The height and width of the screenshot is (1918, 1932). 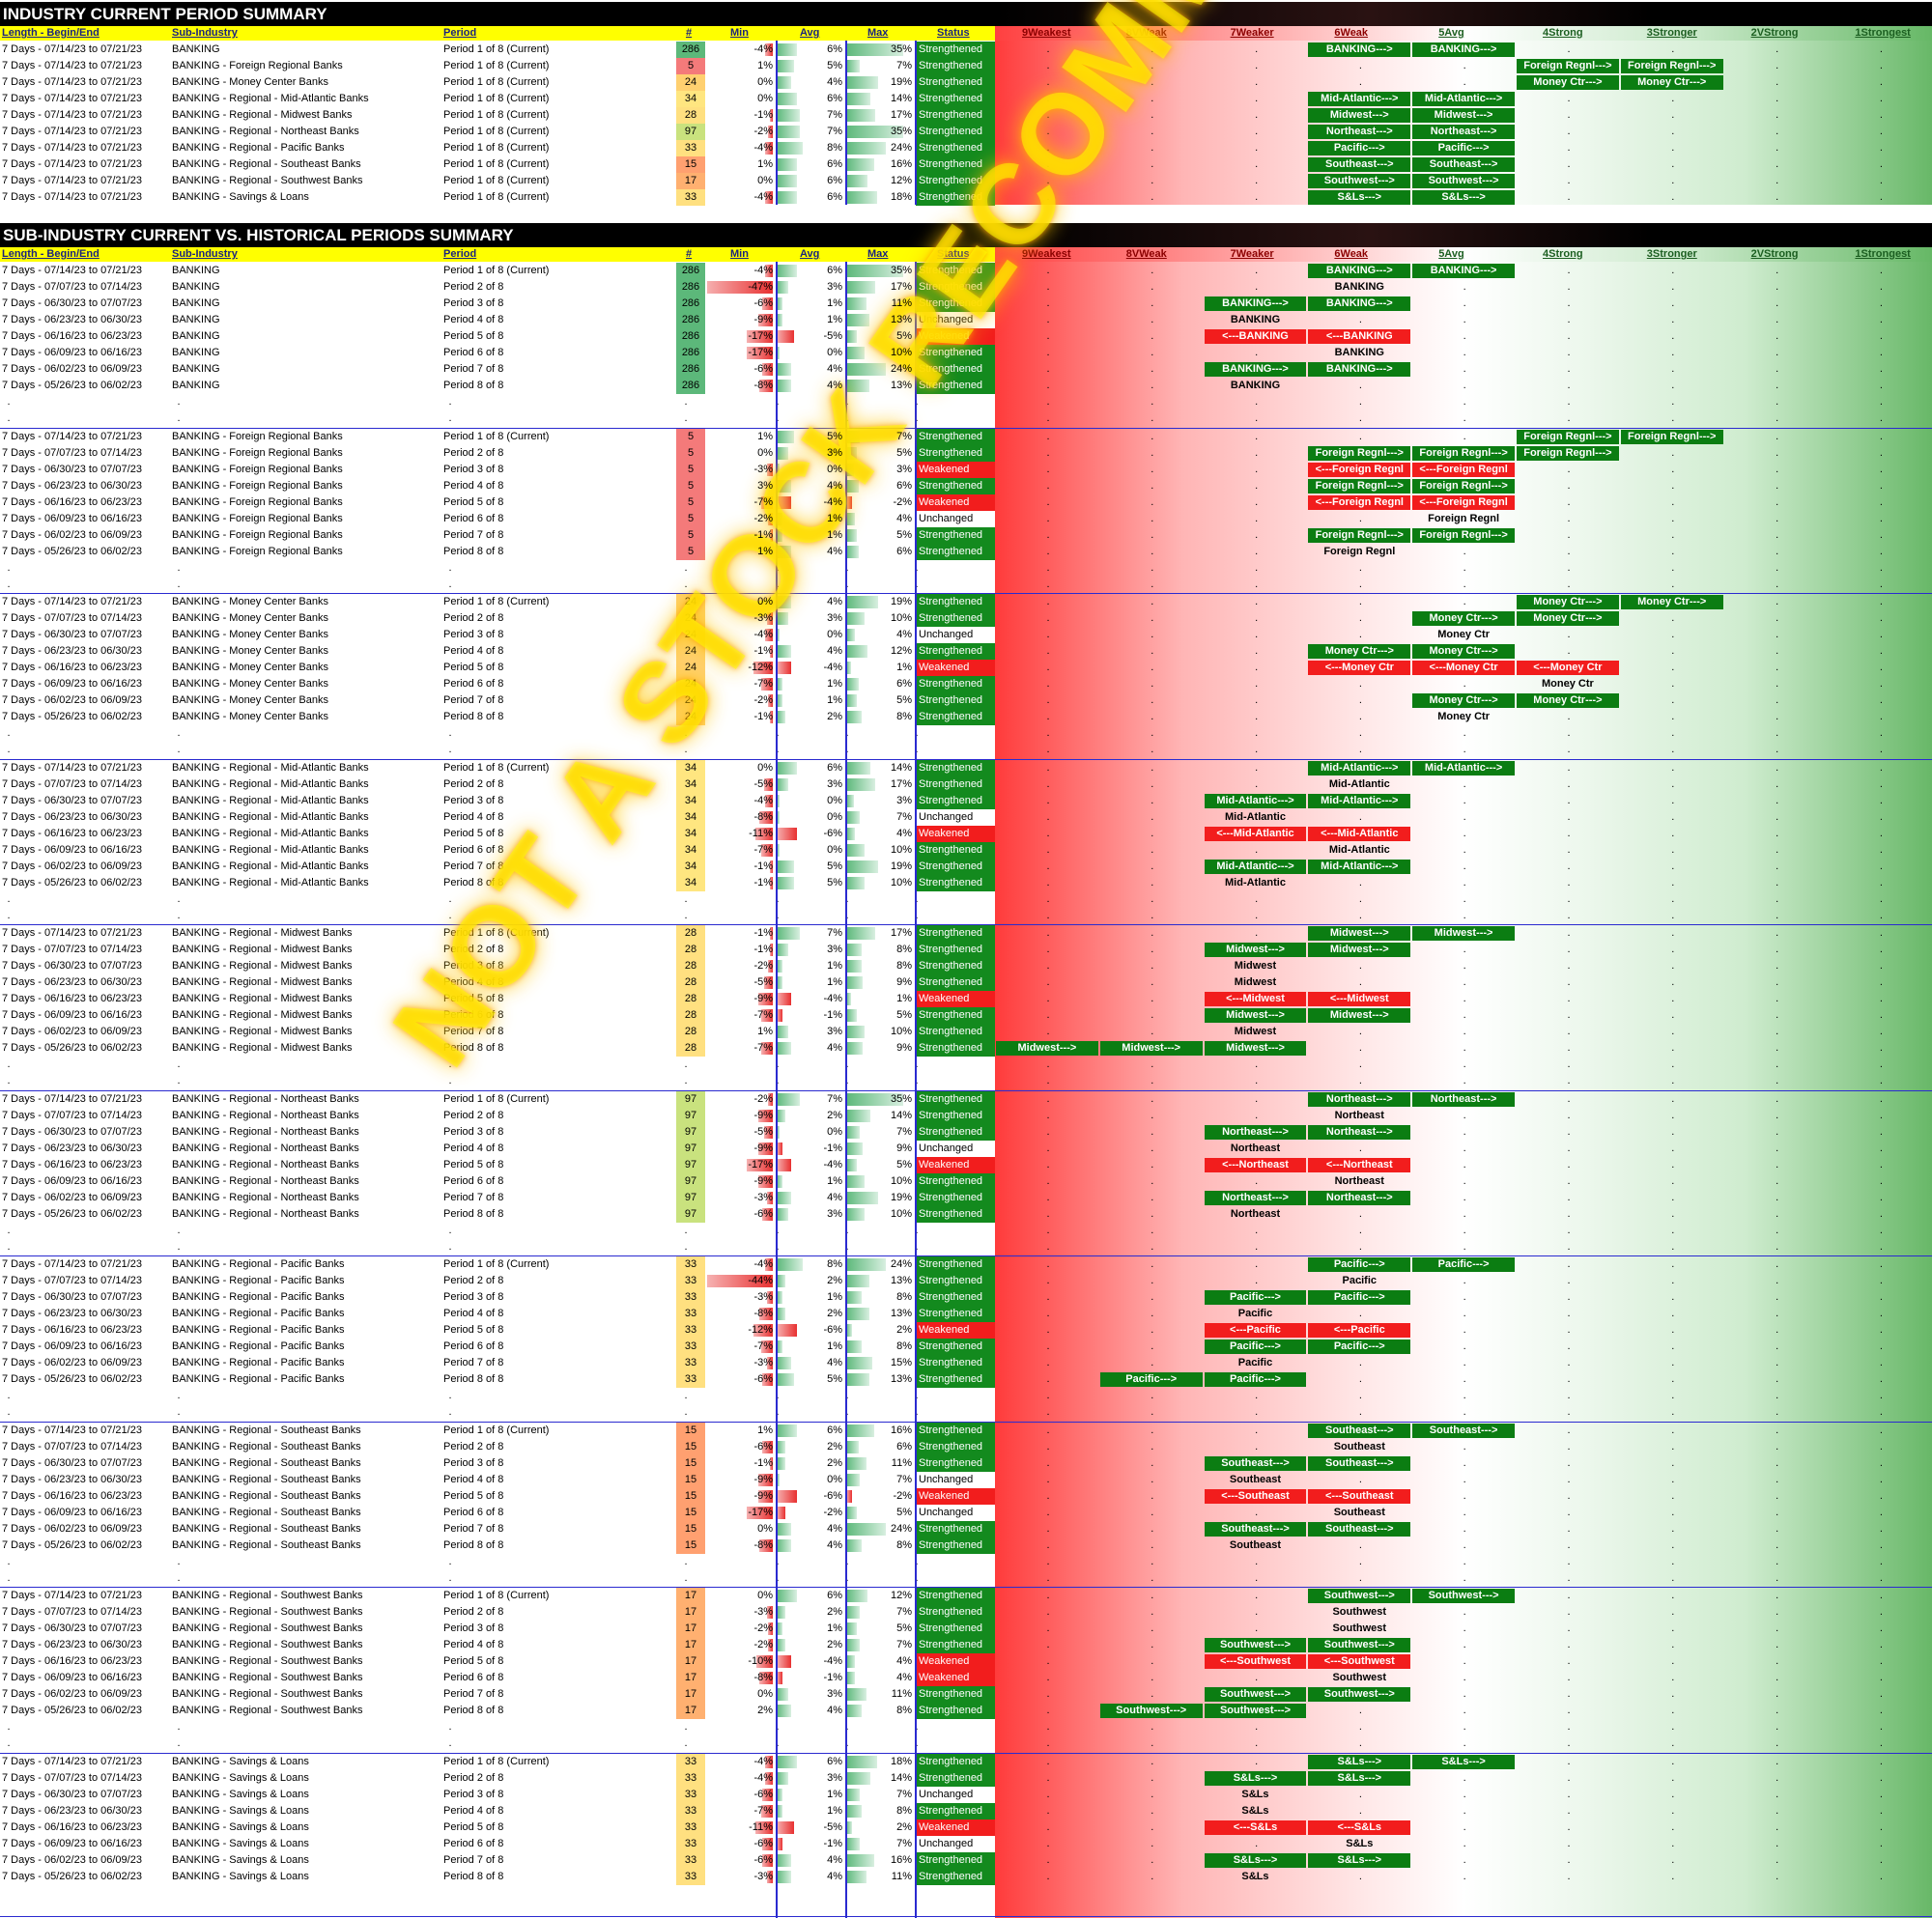 I want to click on max-cell: 8%, so click(x=880, y=950).